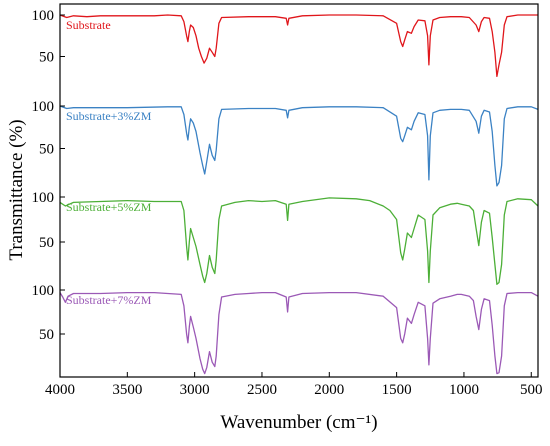 Image resolution: width=550 pixels, height=446 pixels. Describe the element at coordinates (60, 390) in the screenshot. I see `x-tick-label: 4000` at that location.